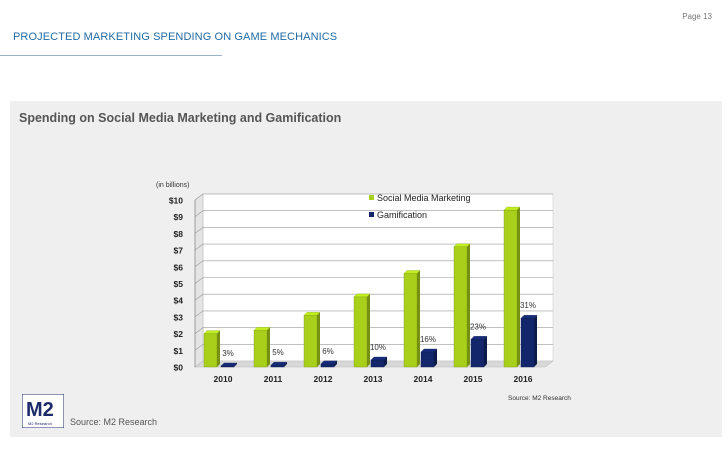  I want to click on page-number: Page 13, so click(697, 16).